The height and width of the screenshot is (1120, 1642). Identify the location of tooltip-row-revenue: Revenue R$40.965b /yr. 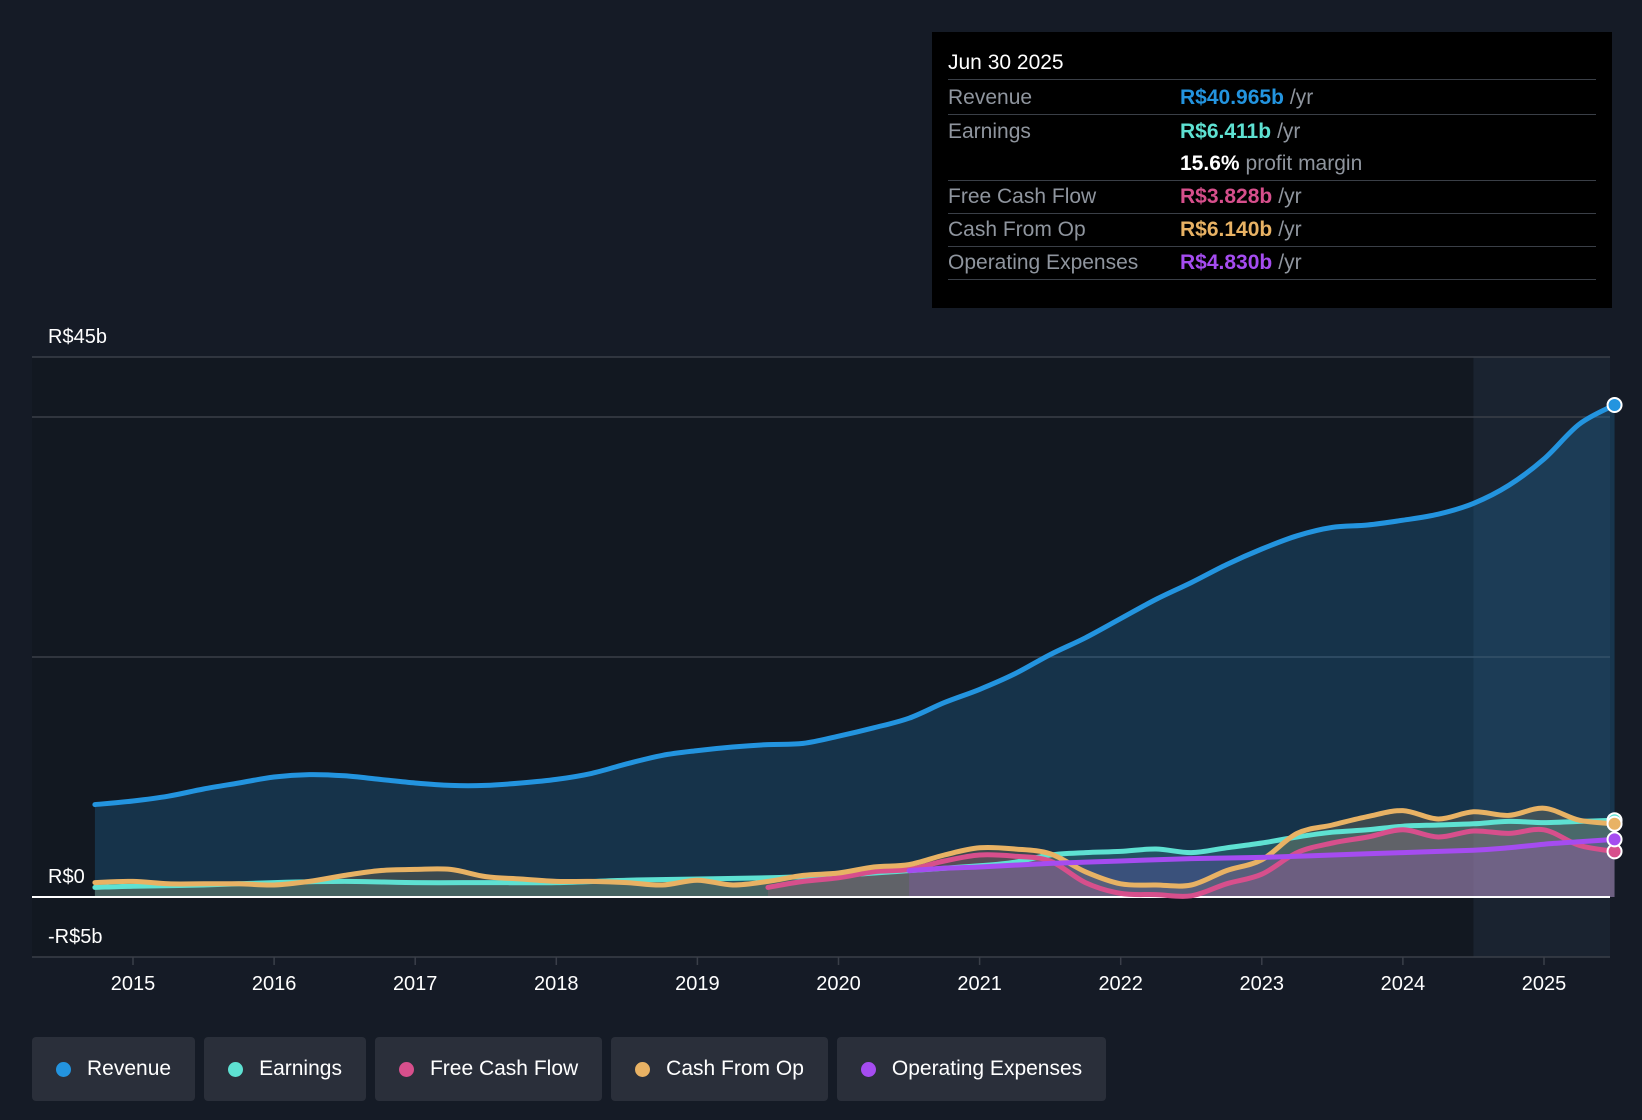
(1272, 98).